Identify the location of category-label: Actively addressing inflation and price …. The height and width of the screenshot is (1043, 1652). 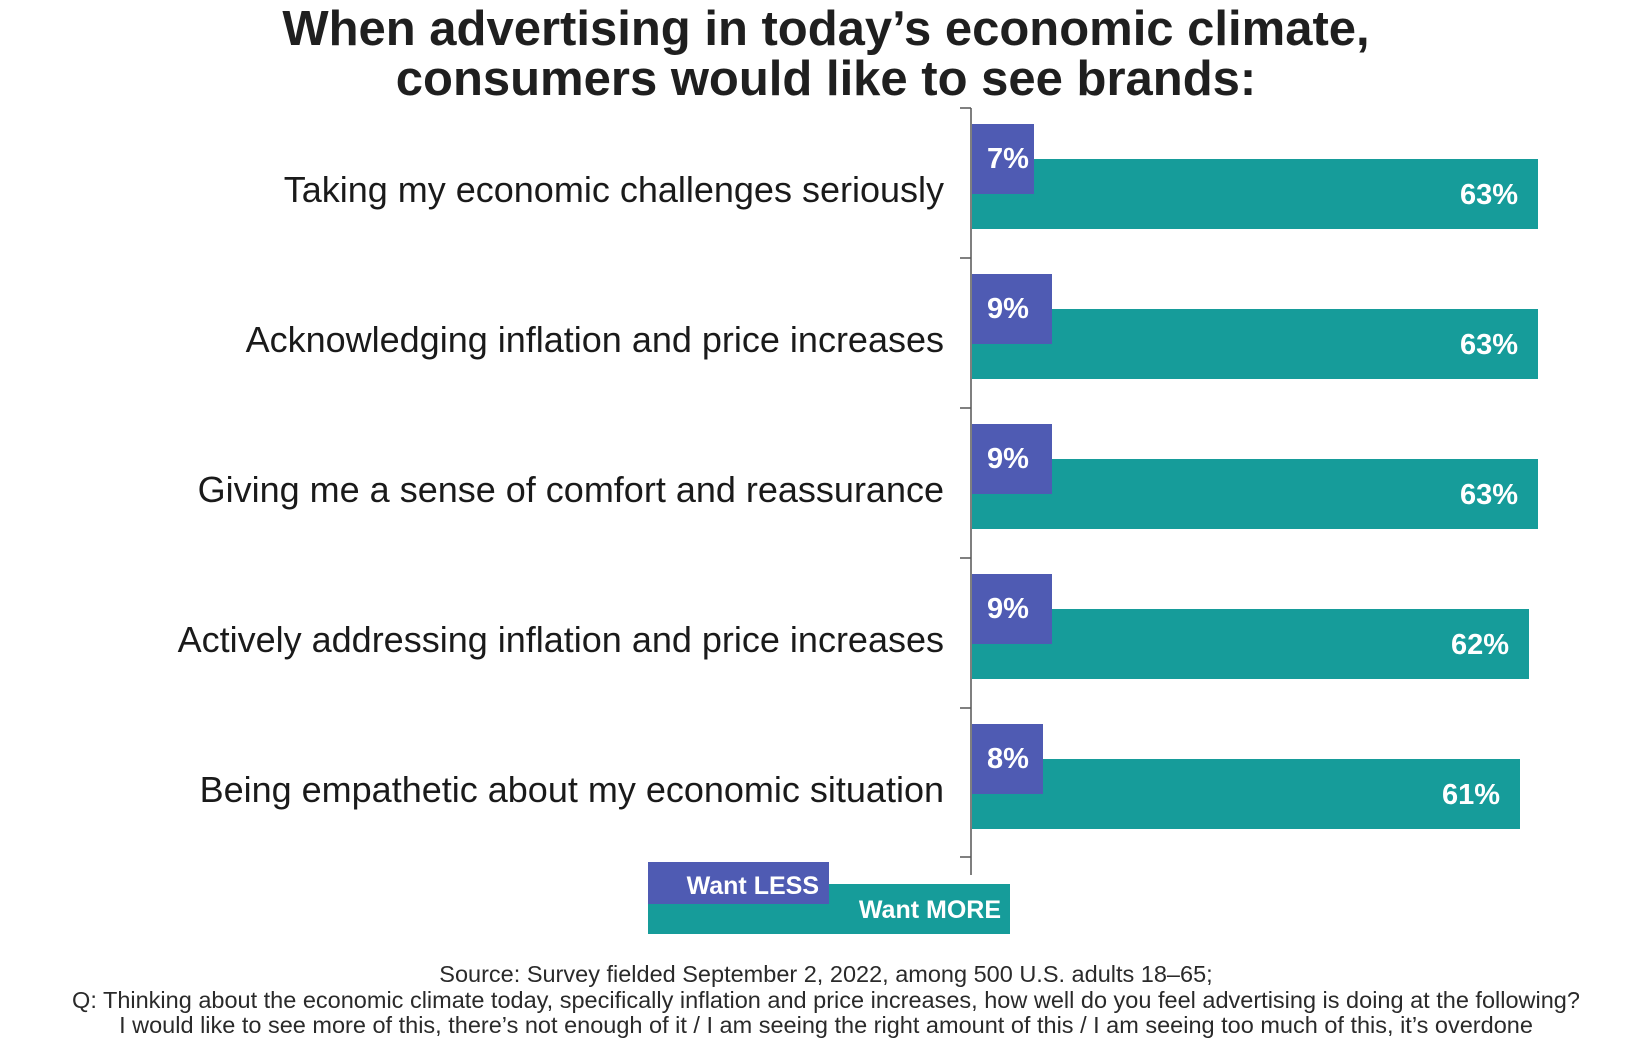
(561, 639).